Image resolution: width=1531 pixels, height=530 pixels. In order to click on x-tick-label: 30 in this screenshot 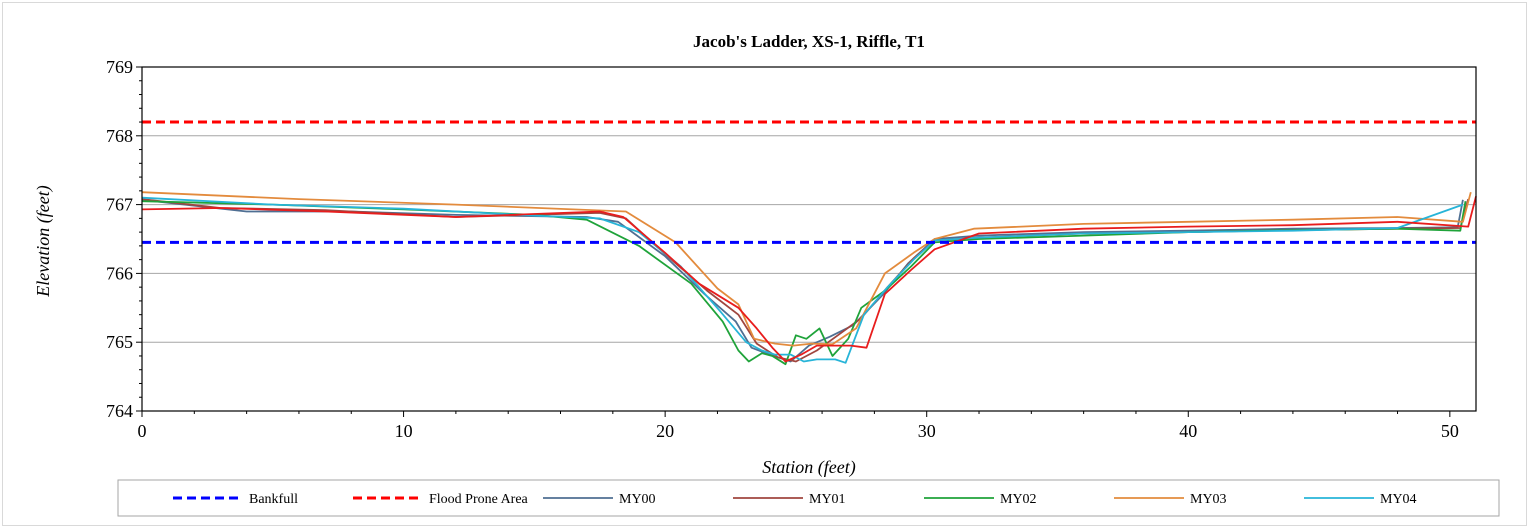, I will do `click(927, 431)`.